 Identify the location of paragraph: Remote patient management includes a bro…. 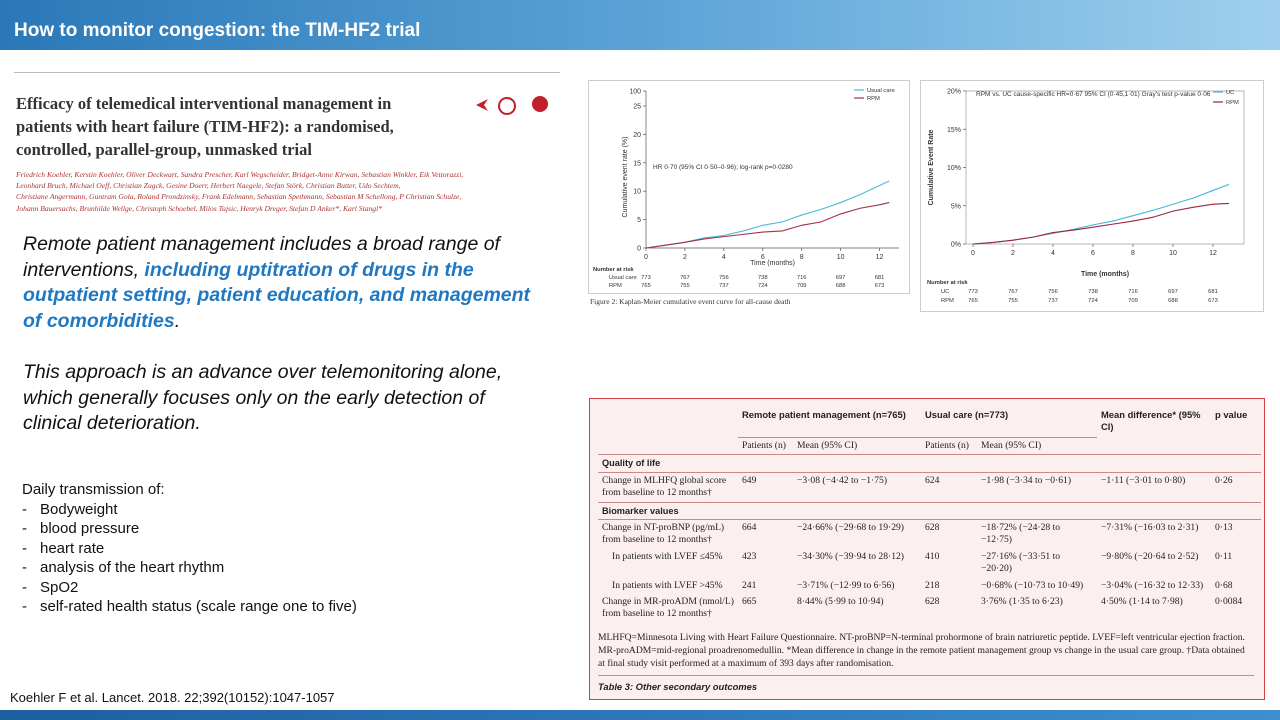
(278, 283).